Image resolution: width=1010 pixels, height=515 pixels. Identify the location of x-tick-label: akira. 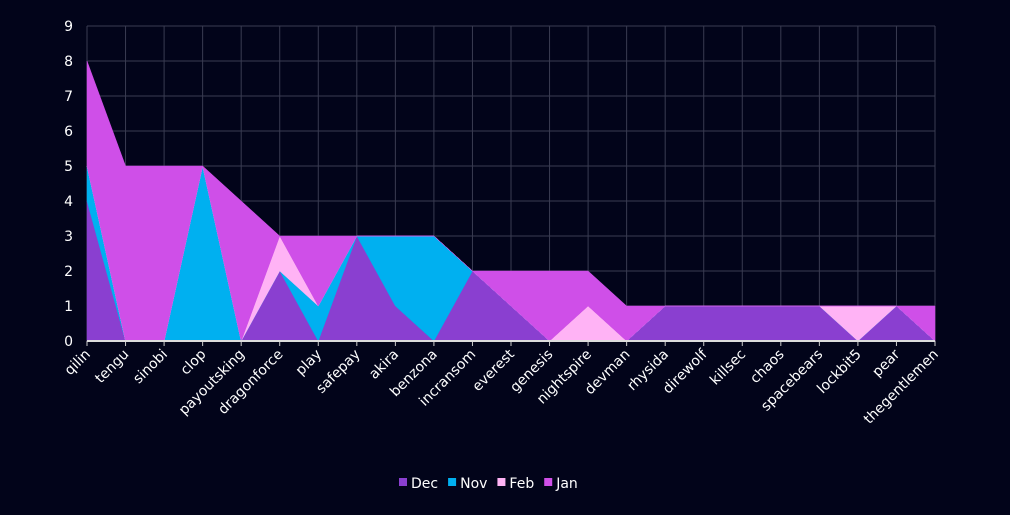
(384, 365).